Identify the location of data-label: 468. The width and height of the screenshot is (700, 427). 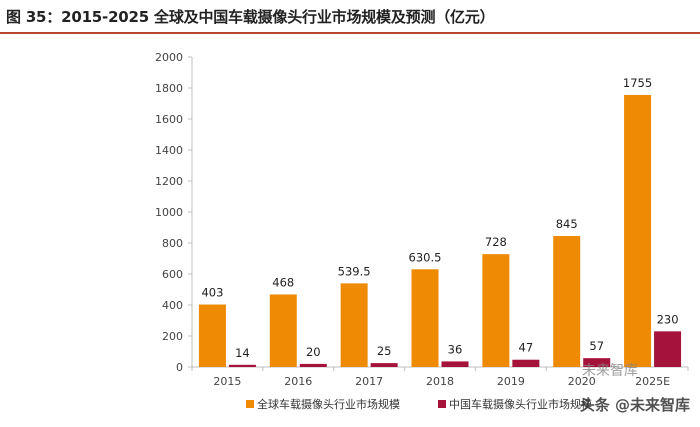
(283, 282).